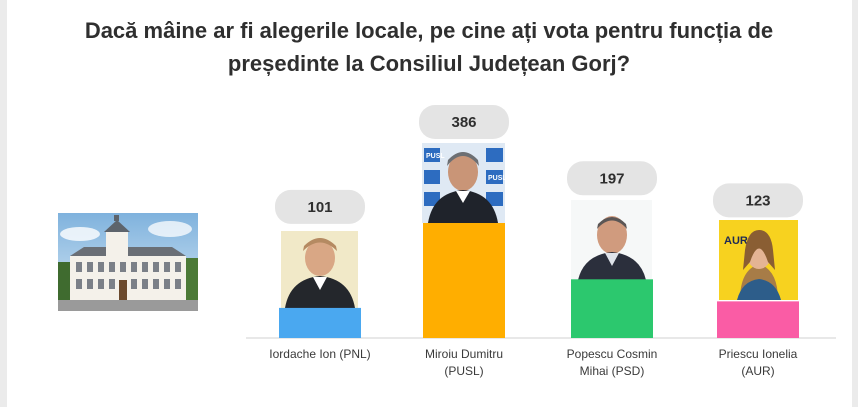  What do you see at coordinates (464, 183) in the screenshot?
I see `candidate-photo-miroiu: PUSL PUSL` at bounding box center [464, 183].